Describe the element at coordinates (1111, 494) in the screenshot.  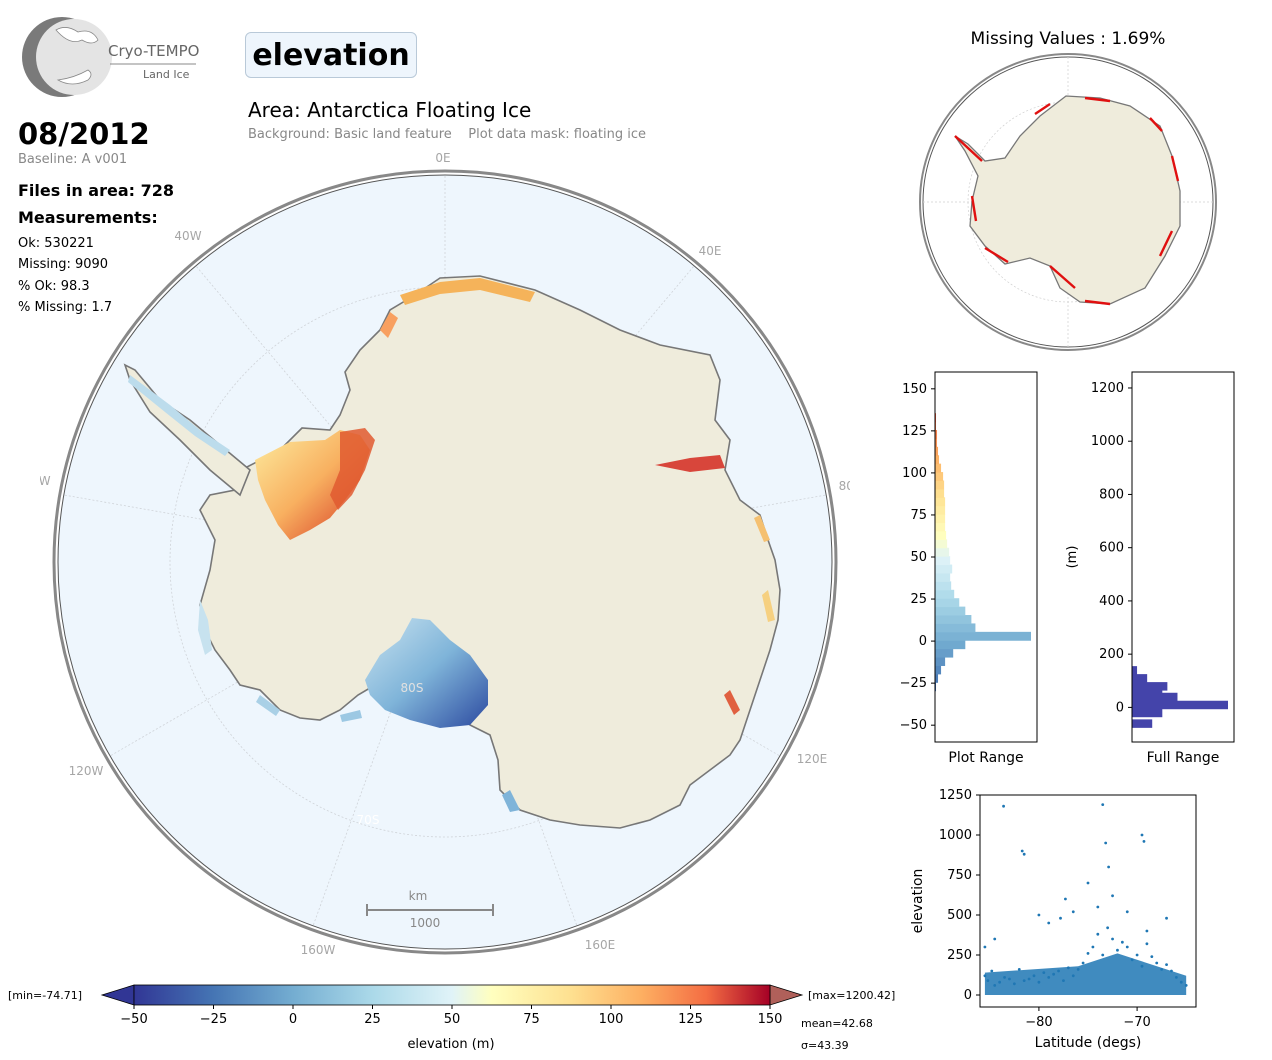
I see `y-tick-label: 800` at that location.